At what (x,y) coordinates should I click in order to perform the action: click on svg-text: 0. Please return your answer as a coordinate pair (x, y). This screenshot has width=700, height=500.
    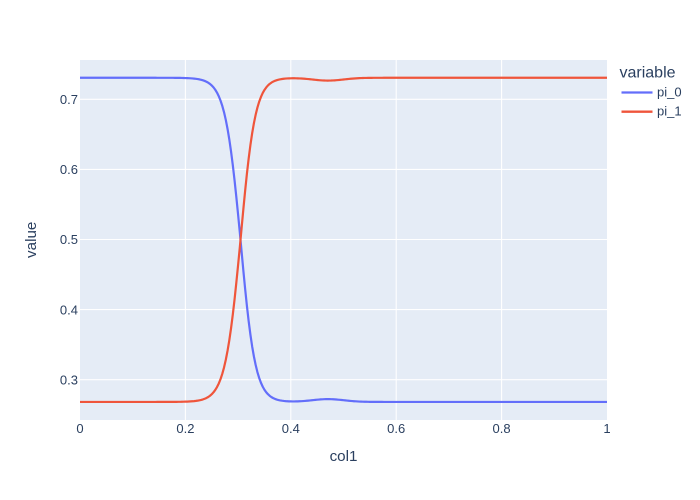
    Looking at the image, I should click on (79, 428).